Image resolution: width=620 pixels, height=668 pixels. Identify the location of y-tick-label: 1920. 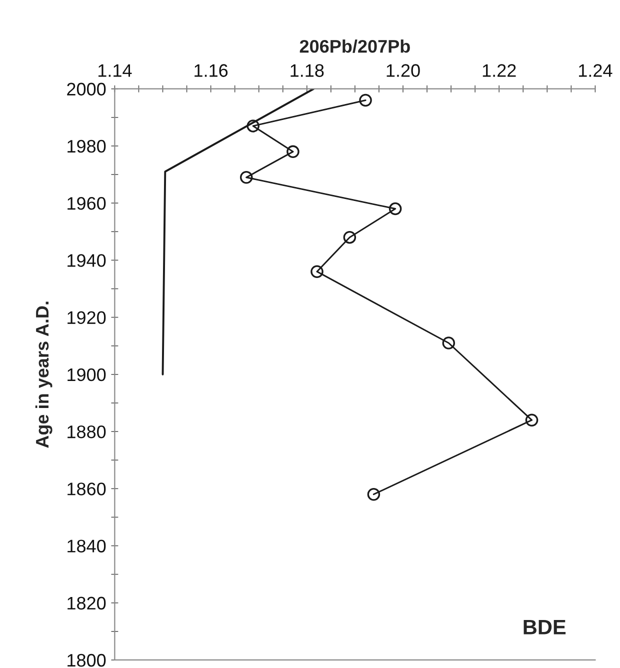
(87, 317).